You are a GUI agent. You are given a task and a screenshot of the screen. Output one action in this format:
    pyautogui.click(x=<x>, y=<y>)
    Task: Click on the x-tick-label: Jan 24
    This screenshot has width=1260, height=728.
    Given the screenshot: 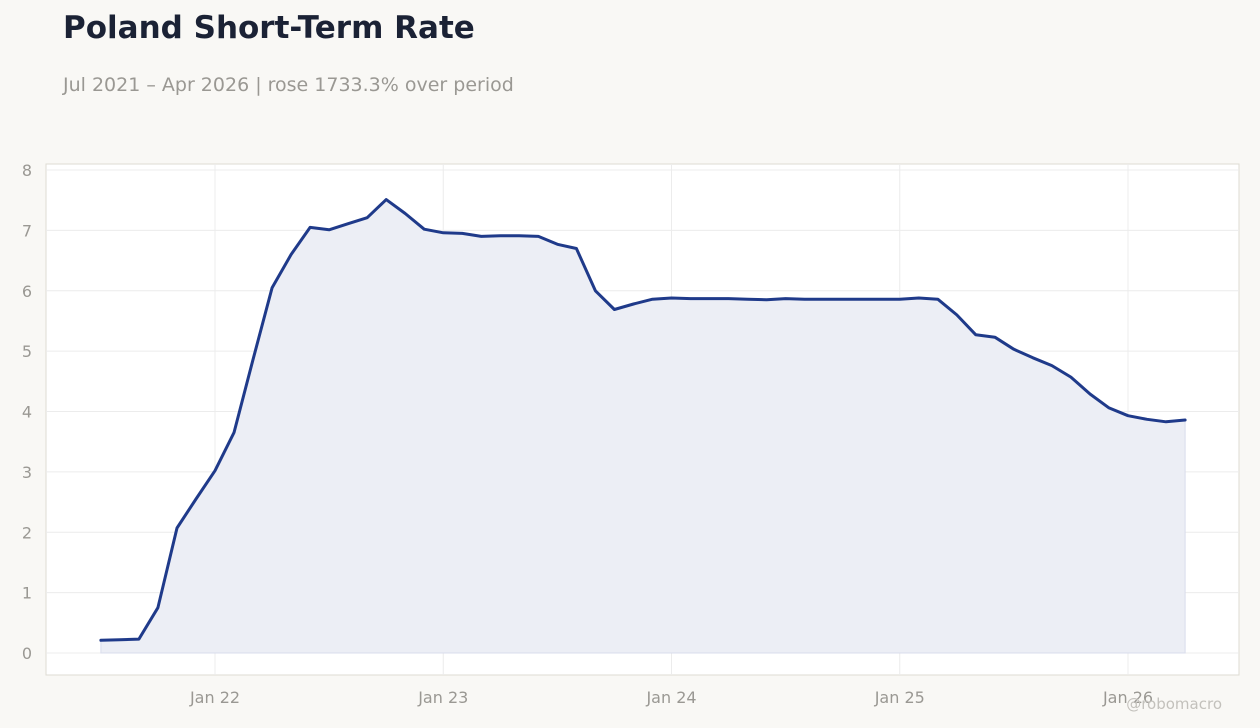 What is the action you would take?
    pyautogui.click(x=670, y=697)
    